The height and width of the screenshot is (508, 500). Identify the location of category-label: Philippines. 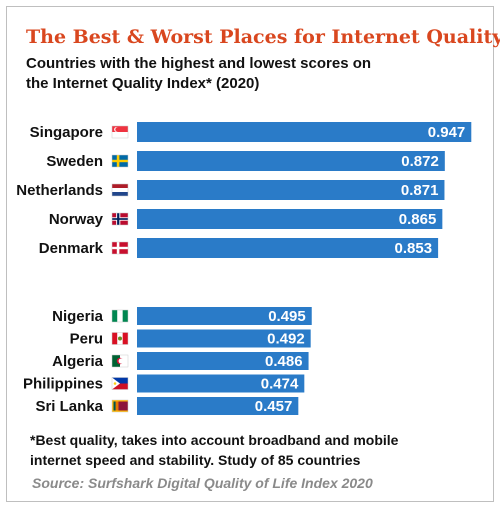
(63, 384).